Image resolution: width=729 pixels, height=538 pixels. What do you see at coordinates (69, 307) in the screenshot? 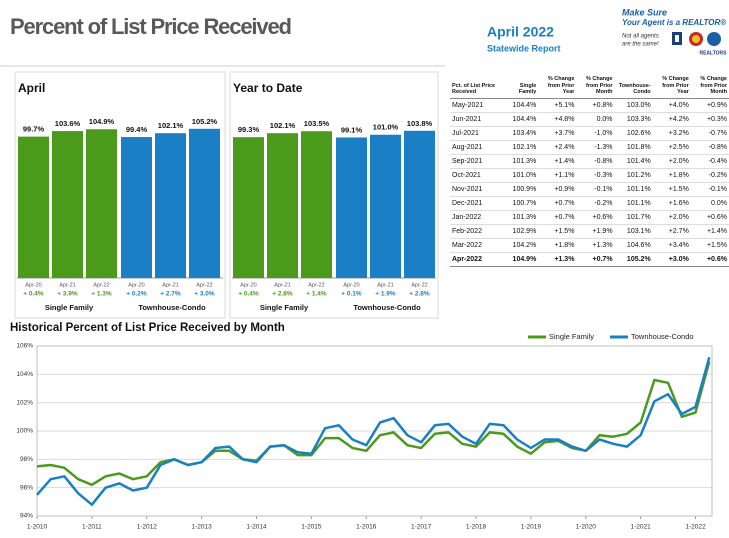
I see `group-label: Single Family` at bounding box center [69, 307].